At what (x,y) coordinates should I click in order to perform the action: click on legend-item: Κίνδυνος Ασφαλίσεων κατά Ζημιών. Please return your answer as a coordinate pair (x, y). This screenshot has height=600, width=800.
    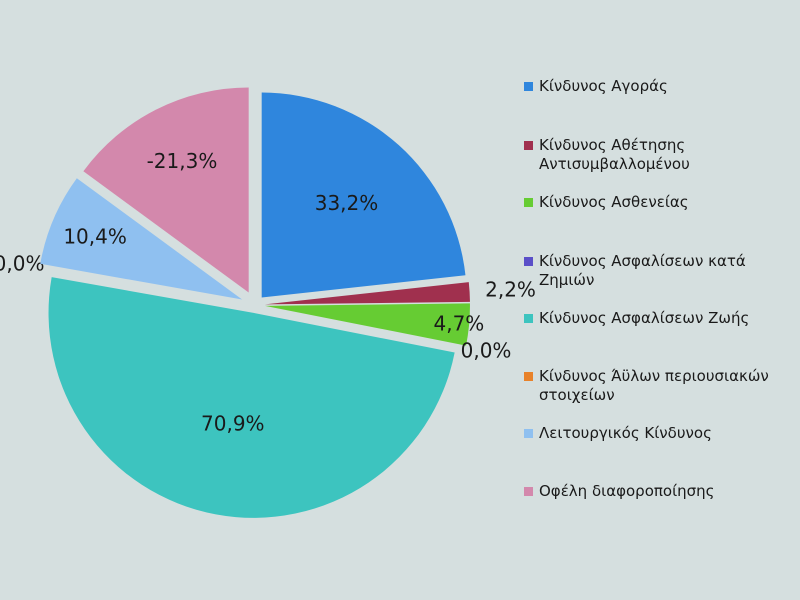
    Looking at the image, I should click on (656, 271).